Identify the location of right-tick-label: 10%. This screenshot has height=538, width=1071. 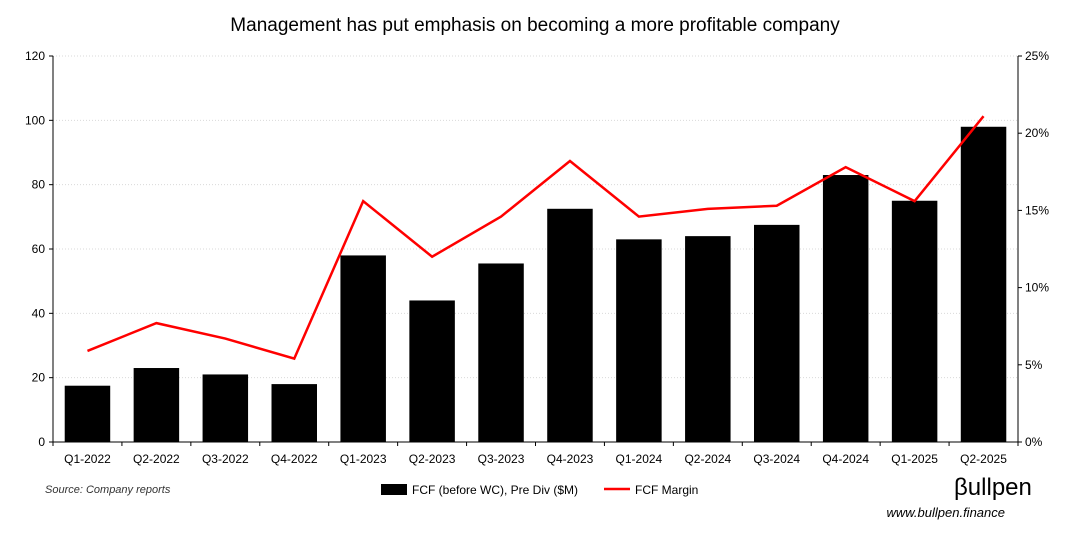
(1037, 288).